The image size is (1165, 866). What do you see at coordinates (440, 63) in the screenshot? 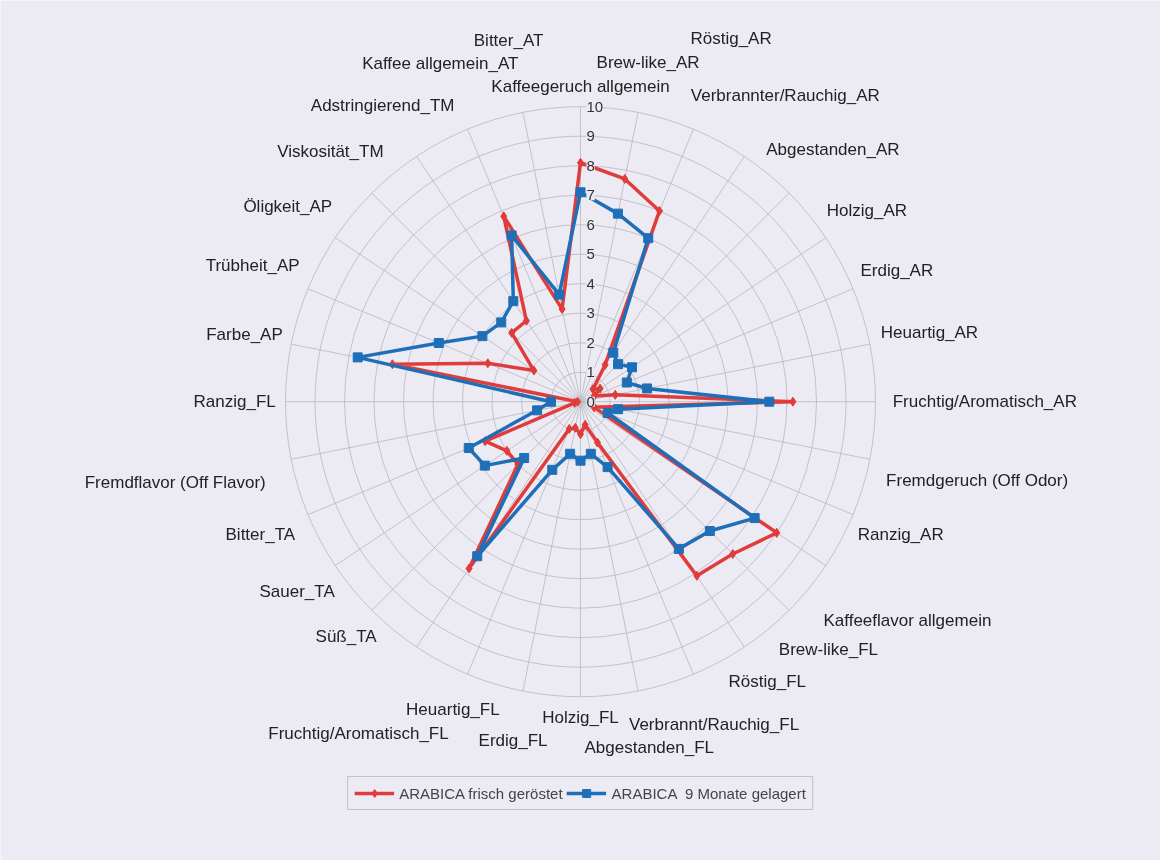
I see `spoke-label: Kaffee allgemein_AT` at bounding box center [440, 63].